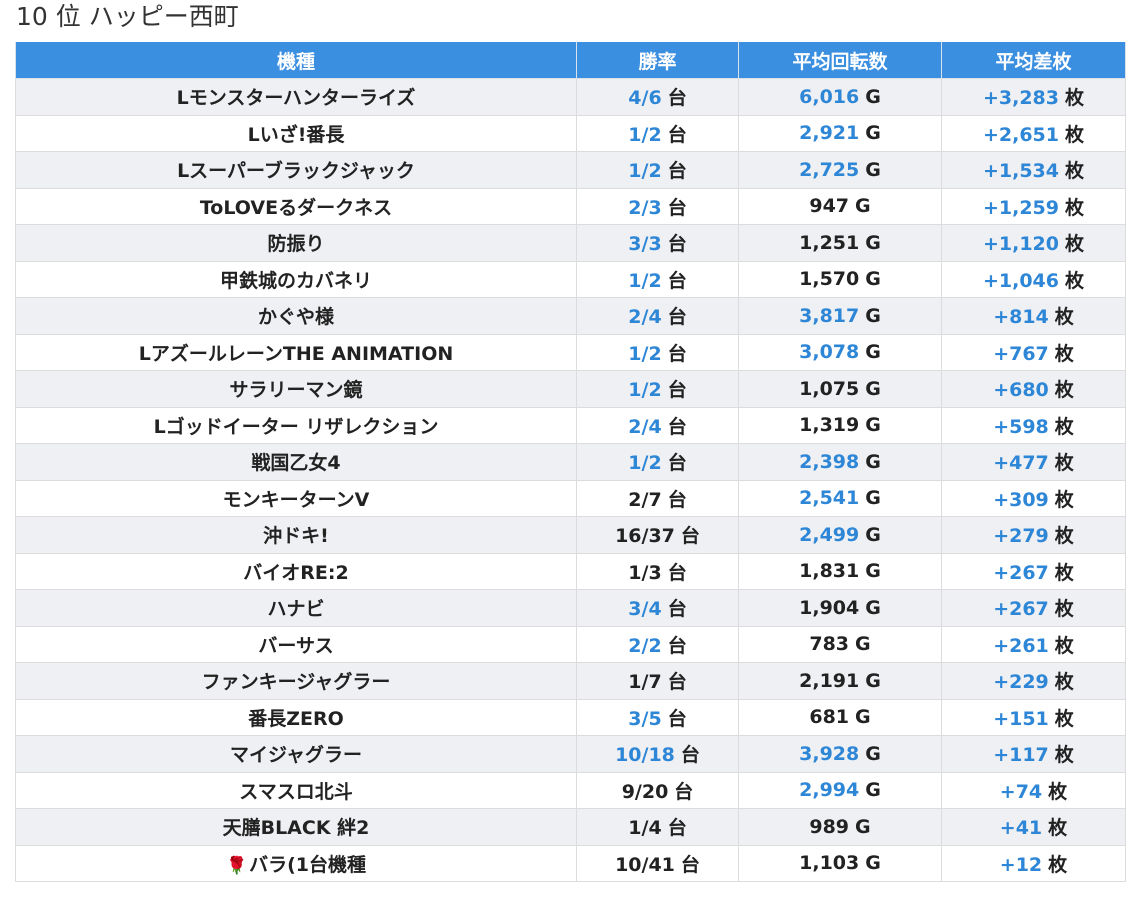 This screenshot has width=1140, height=900. I want to click on table-row: 戦国乙女4 1/2 台 2,398 G +477 枚, so click(570, 462).